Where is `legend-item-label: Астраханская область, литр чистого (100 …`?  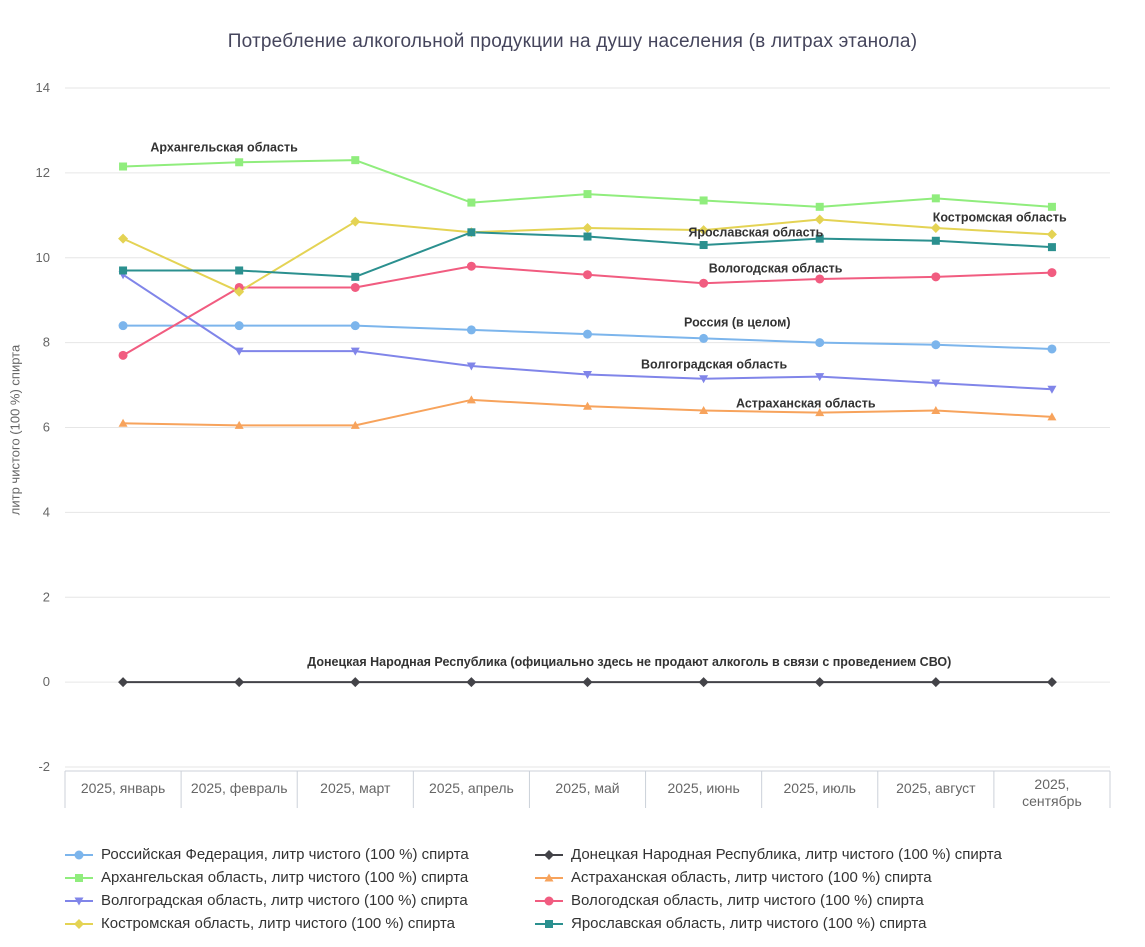
legend-item-label: Астраханская область, литр чистого (100 … is located at coordinates (751, 877).